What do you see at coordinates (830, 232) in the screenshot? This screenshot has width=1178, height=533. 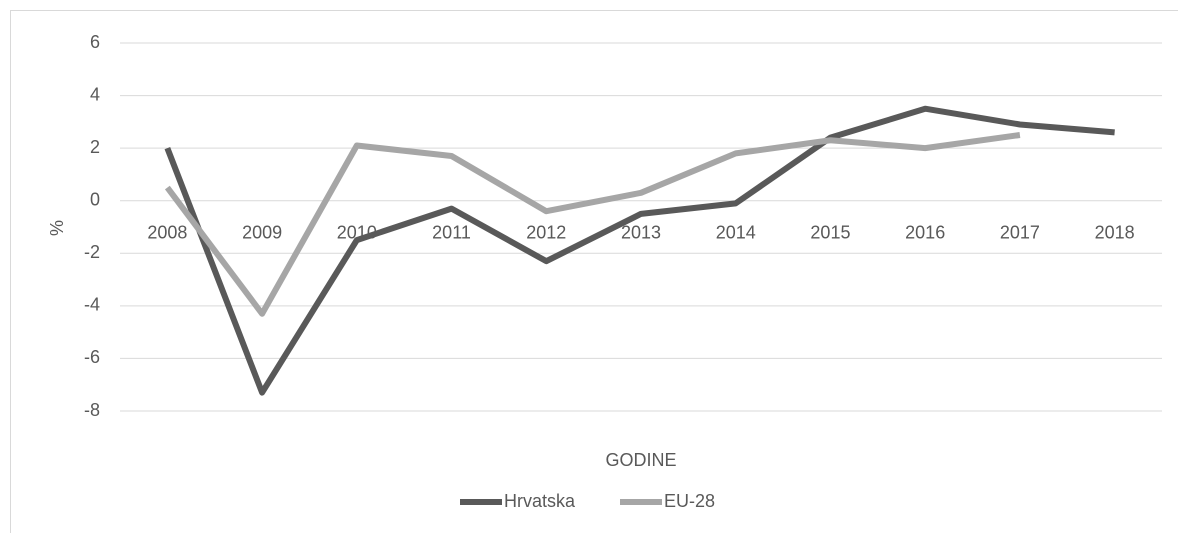 I see `x-tick-label: 2015` at bounding box center [830, 232].